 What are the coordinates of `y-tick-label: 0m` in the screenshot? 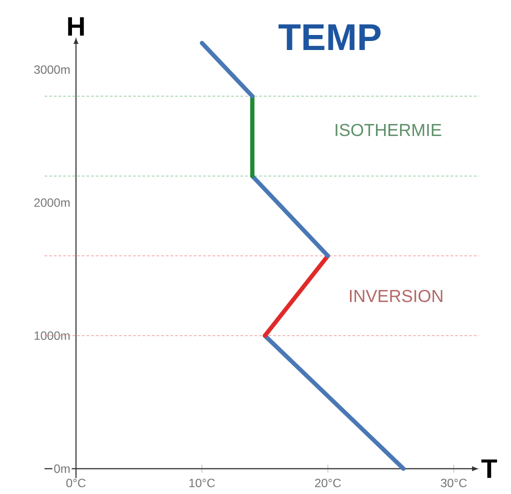 It's located at (62, 468).